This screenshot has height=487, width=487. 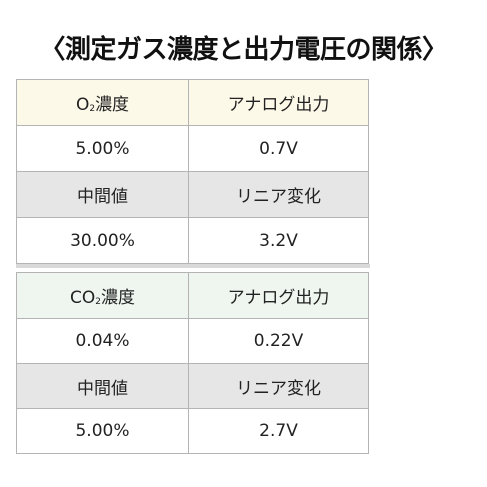 I want to click on voltage-cell: 0.22V, so click(x=278, y=341).